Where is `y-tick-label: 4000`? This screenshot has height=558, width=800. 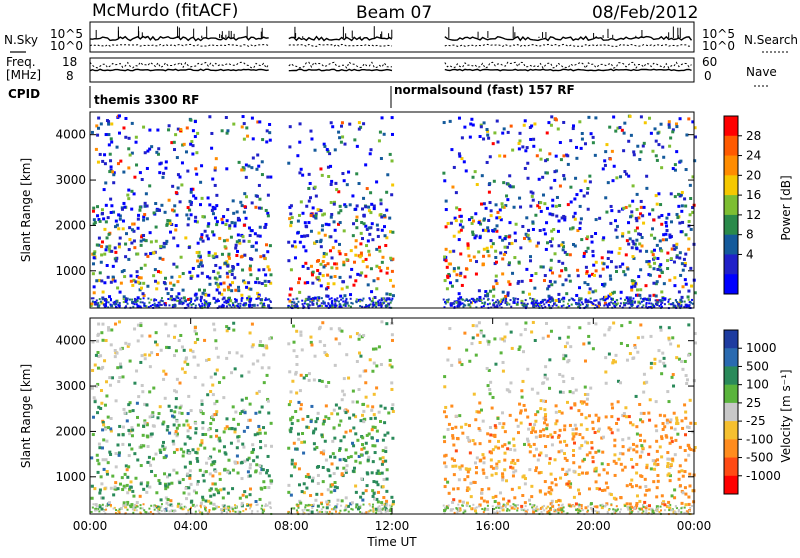 y-tick-label: 4000 is located at coordinates (70, 135).